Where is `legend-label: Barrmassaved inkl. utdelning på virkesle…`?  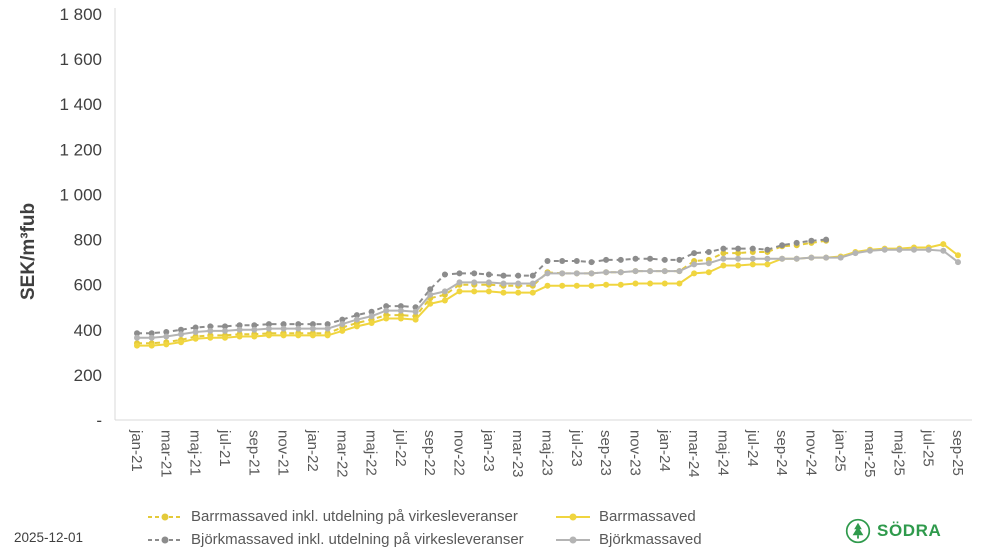
legend-label: Barrmassaved inkl. utdelning på virkesle… is located at coordinates (354, 516).